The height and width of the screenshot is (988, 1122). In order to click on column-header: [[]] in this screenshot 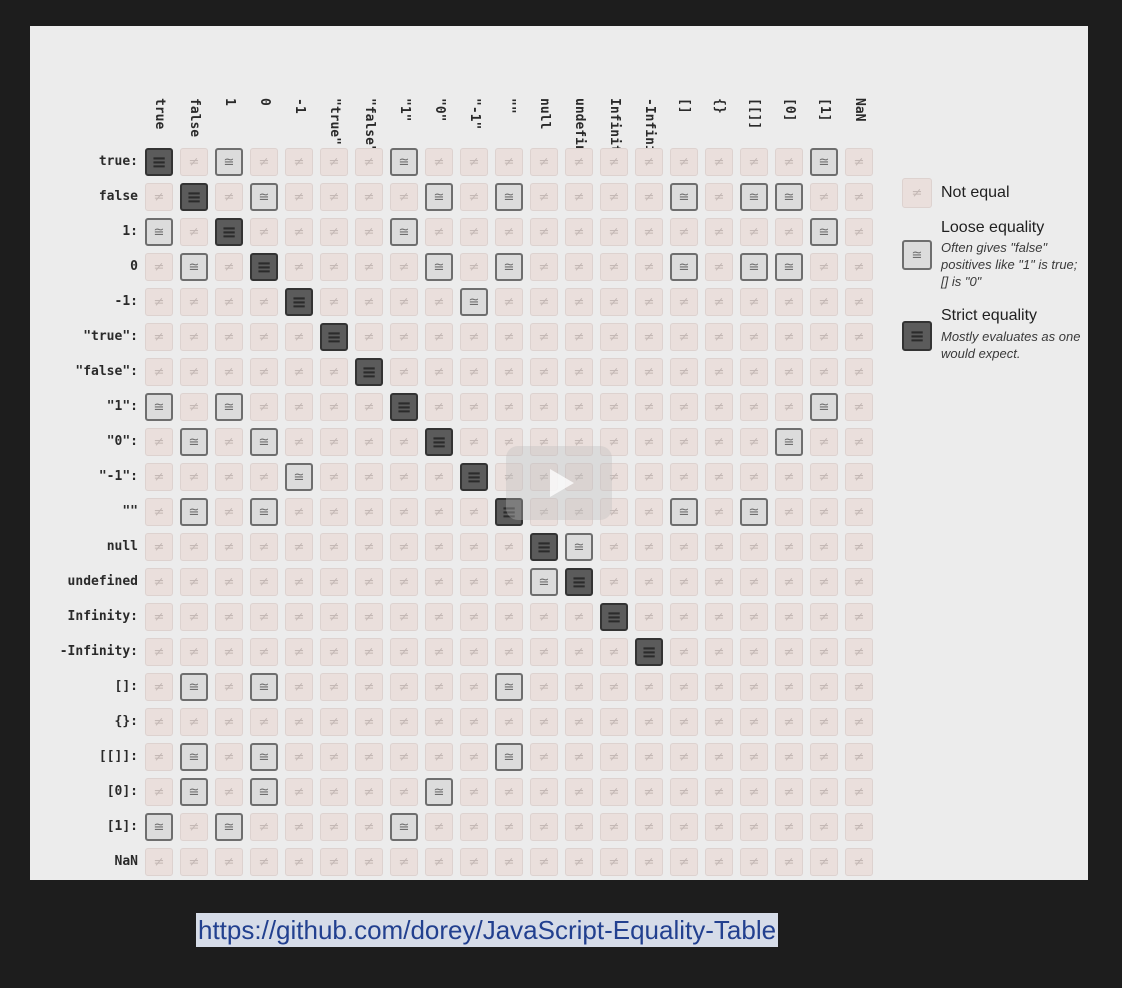, I will do `click(754, 114)`.